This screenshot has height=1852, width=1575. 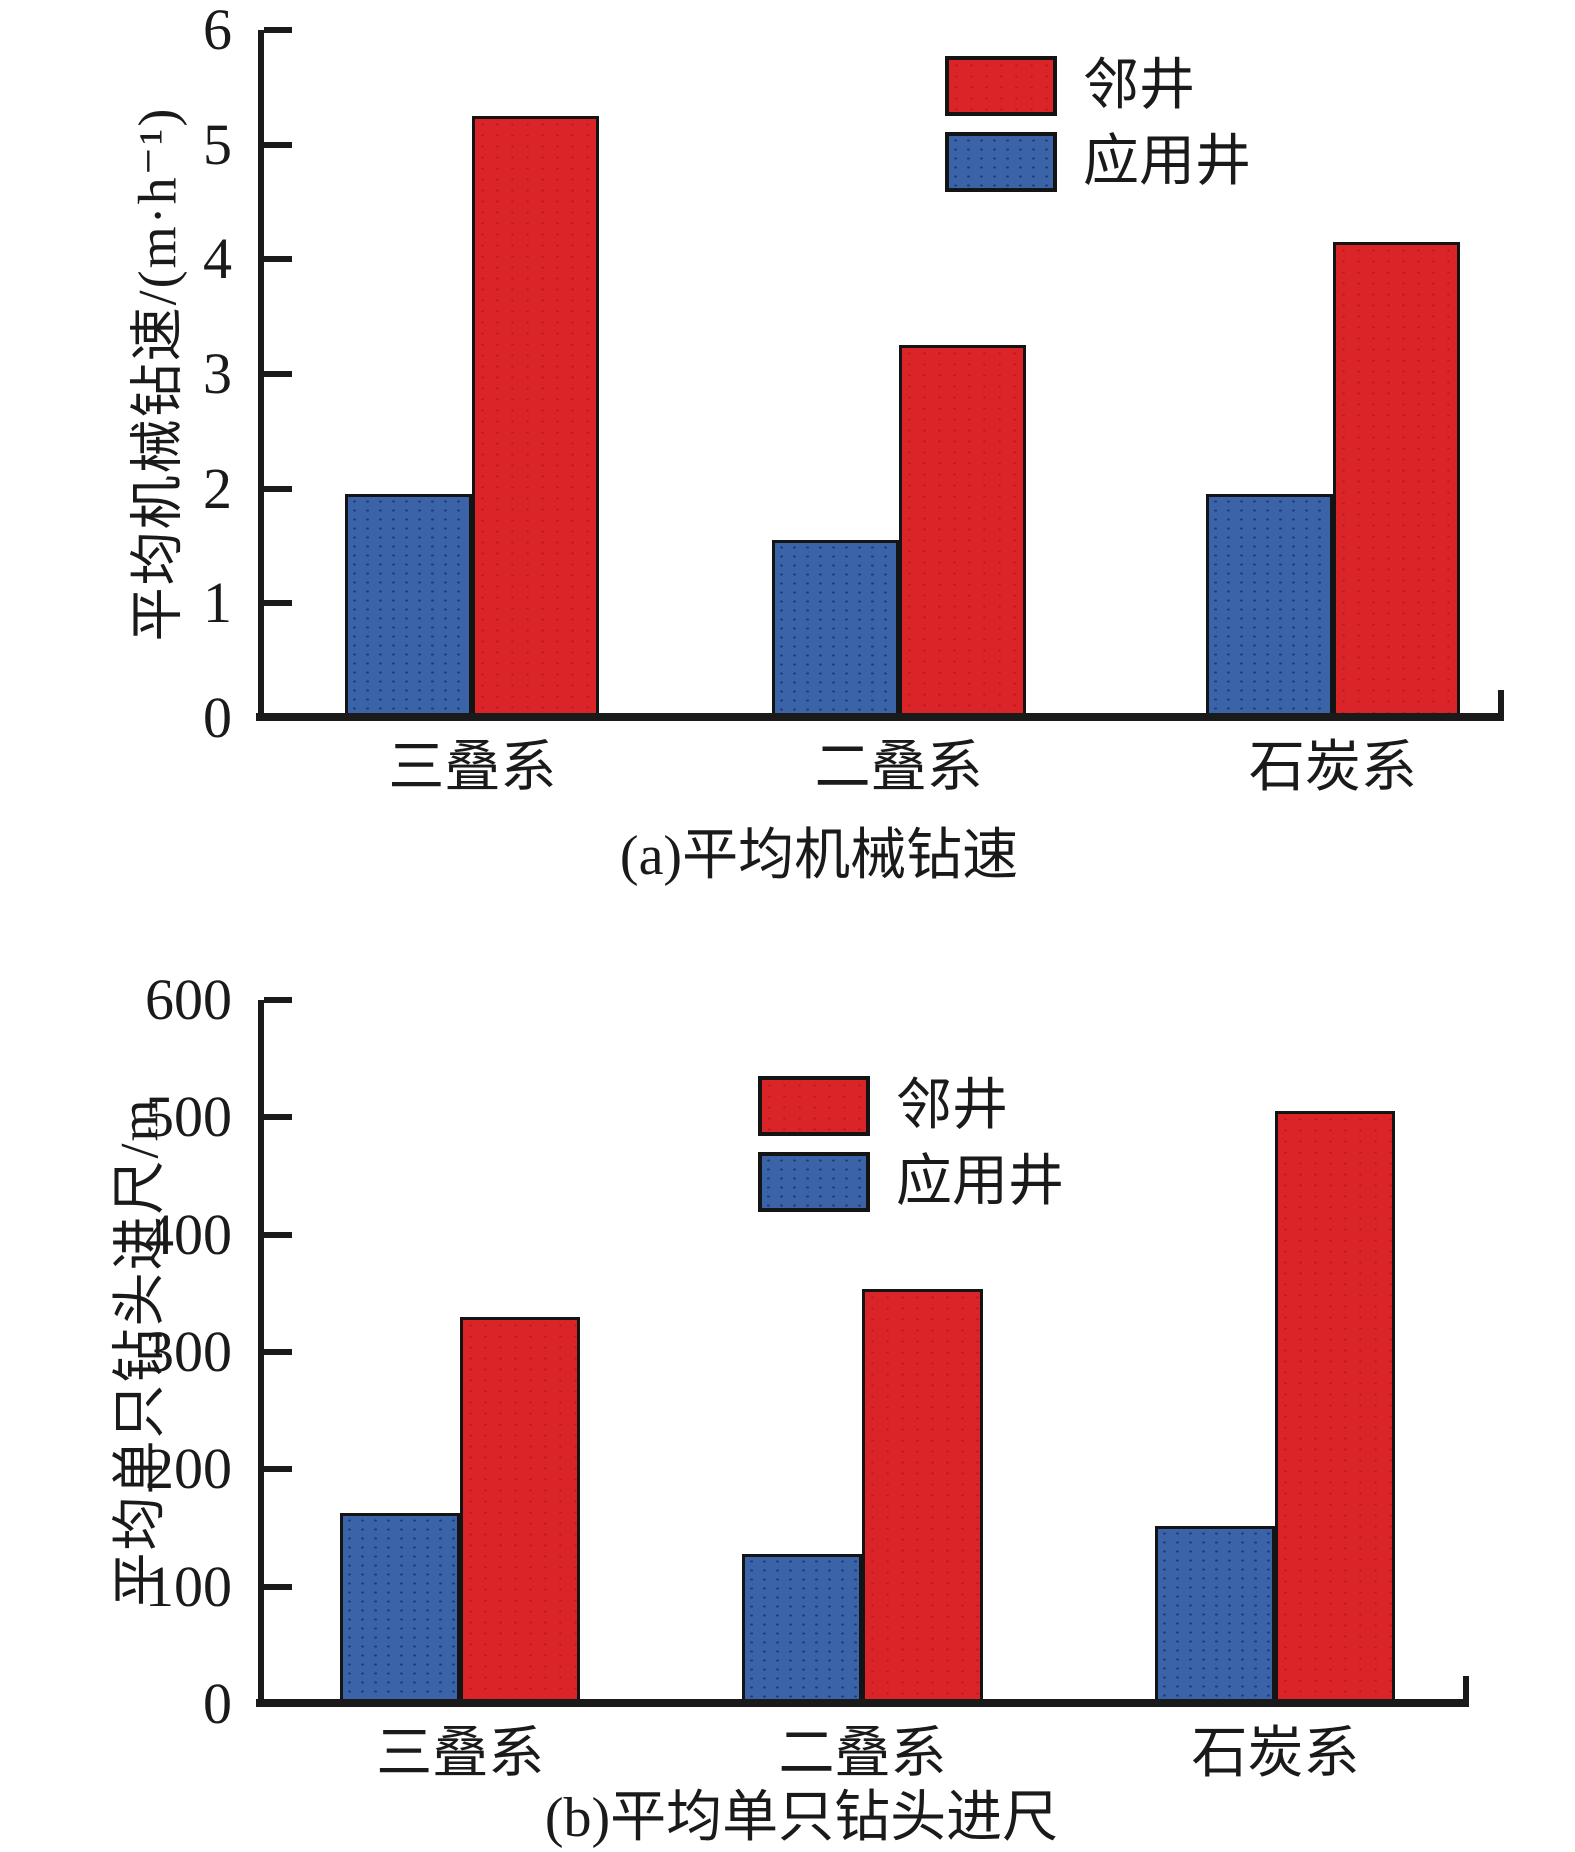 What do you see at coordinates (217, 373) in the screenshot?
I see `y-tick-label: 3` at bounding box center [217, 373].